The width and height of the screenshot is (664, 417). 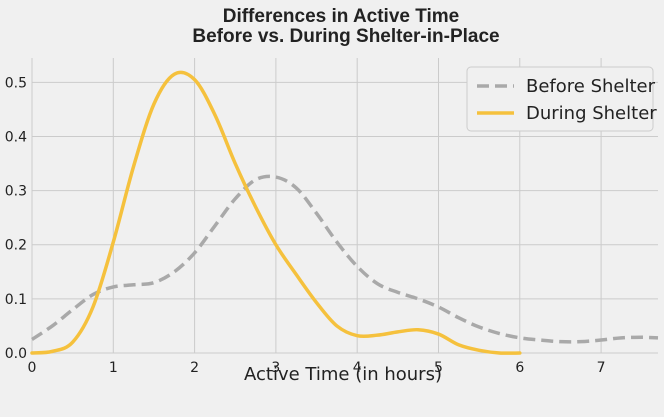 I want to click on y-tick-label: 0.1, so click(x=16, y=300).